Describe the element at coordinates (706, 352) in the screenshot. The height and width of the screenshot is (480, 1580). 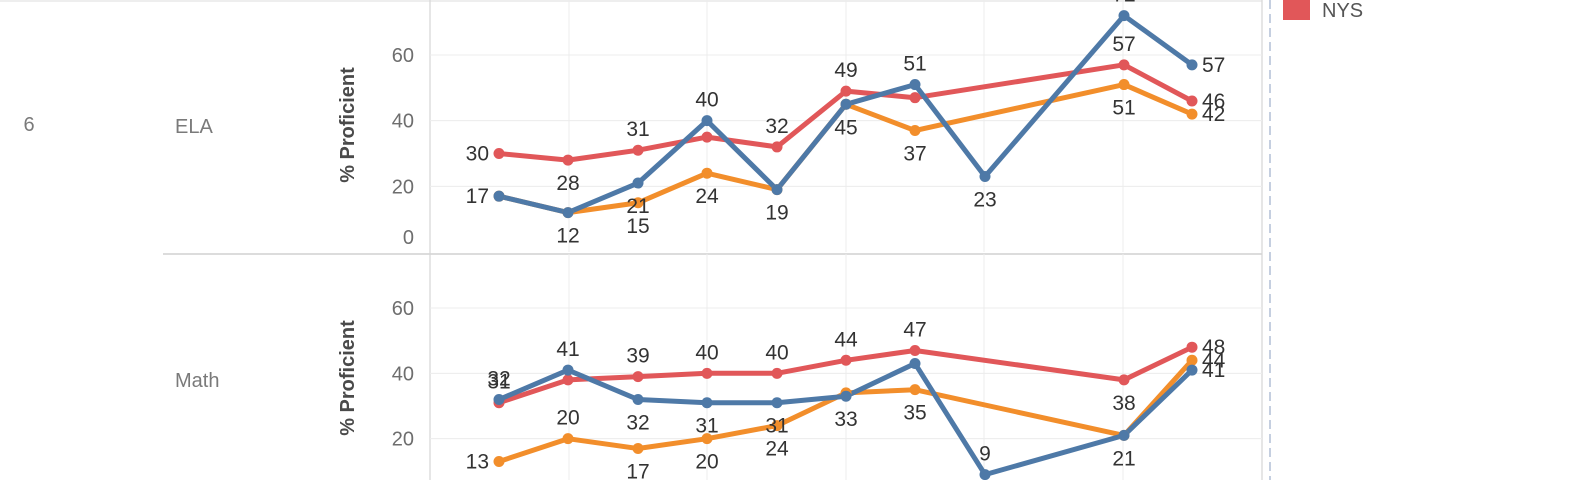
I see `data-label: 40` at that location.